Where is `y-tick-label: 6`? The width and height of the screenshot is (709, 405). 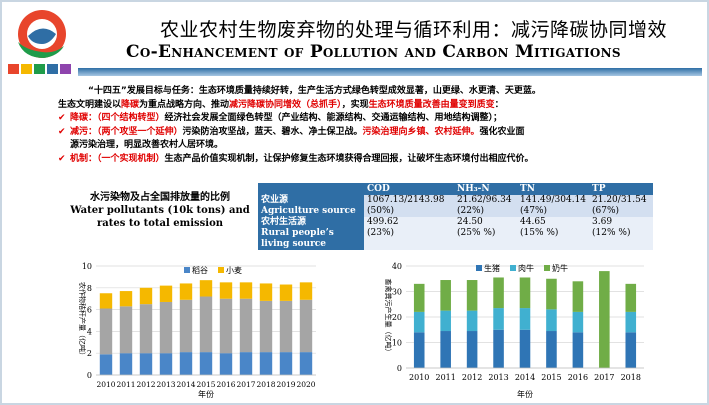
y-tick-label: 6 is located at coordinates (89, 310).